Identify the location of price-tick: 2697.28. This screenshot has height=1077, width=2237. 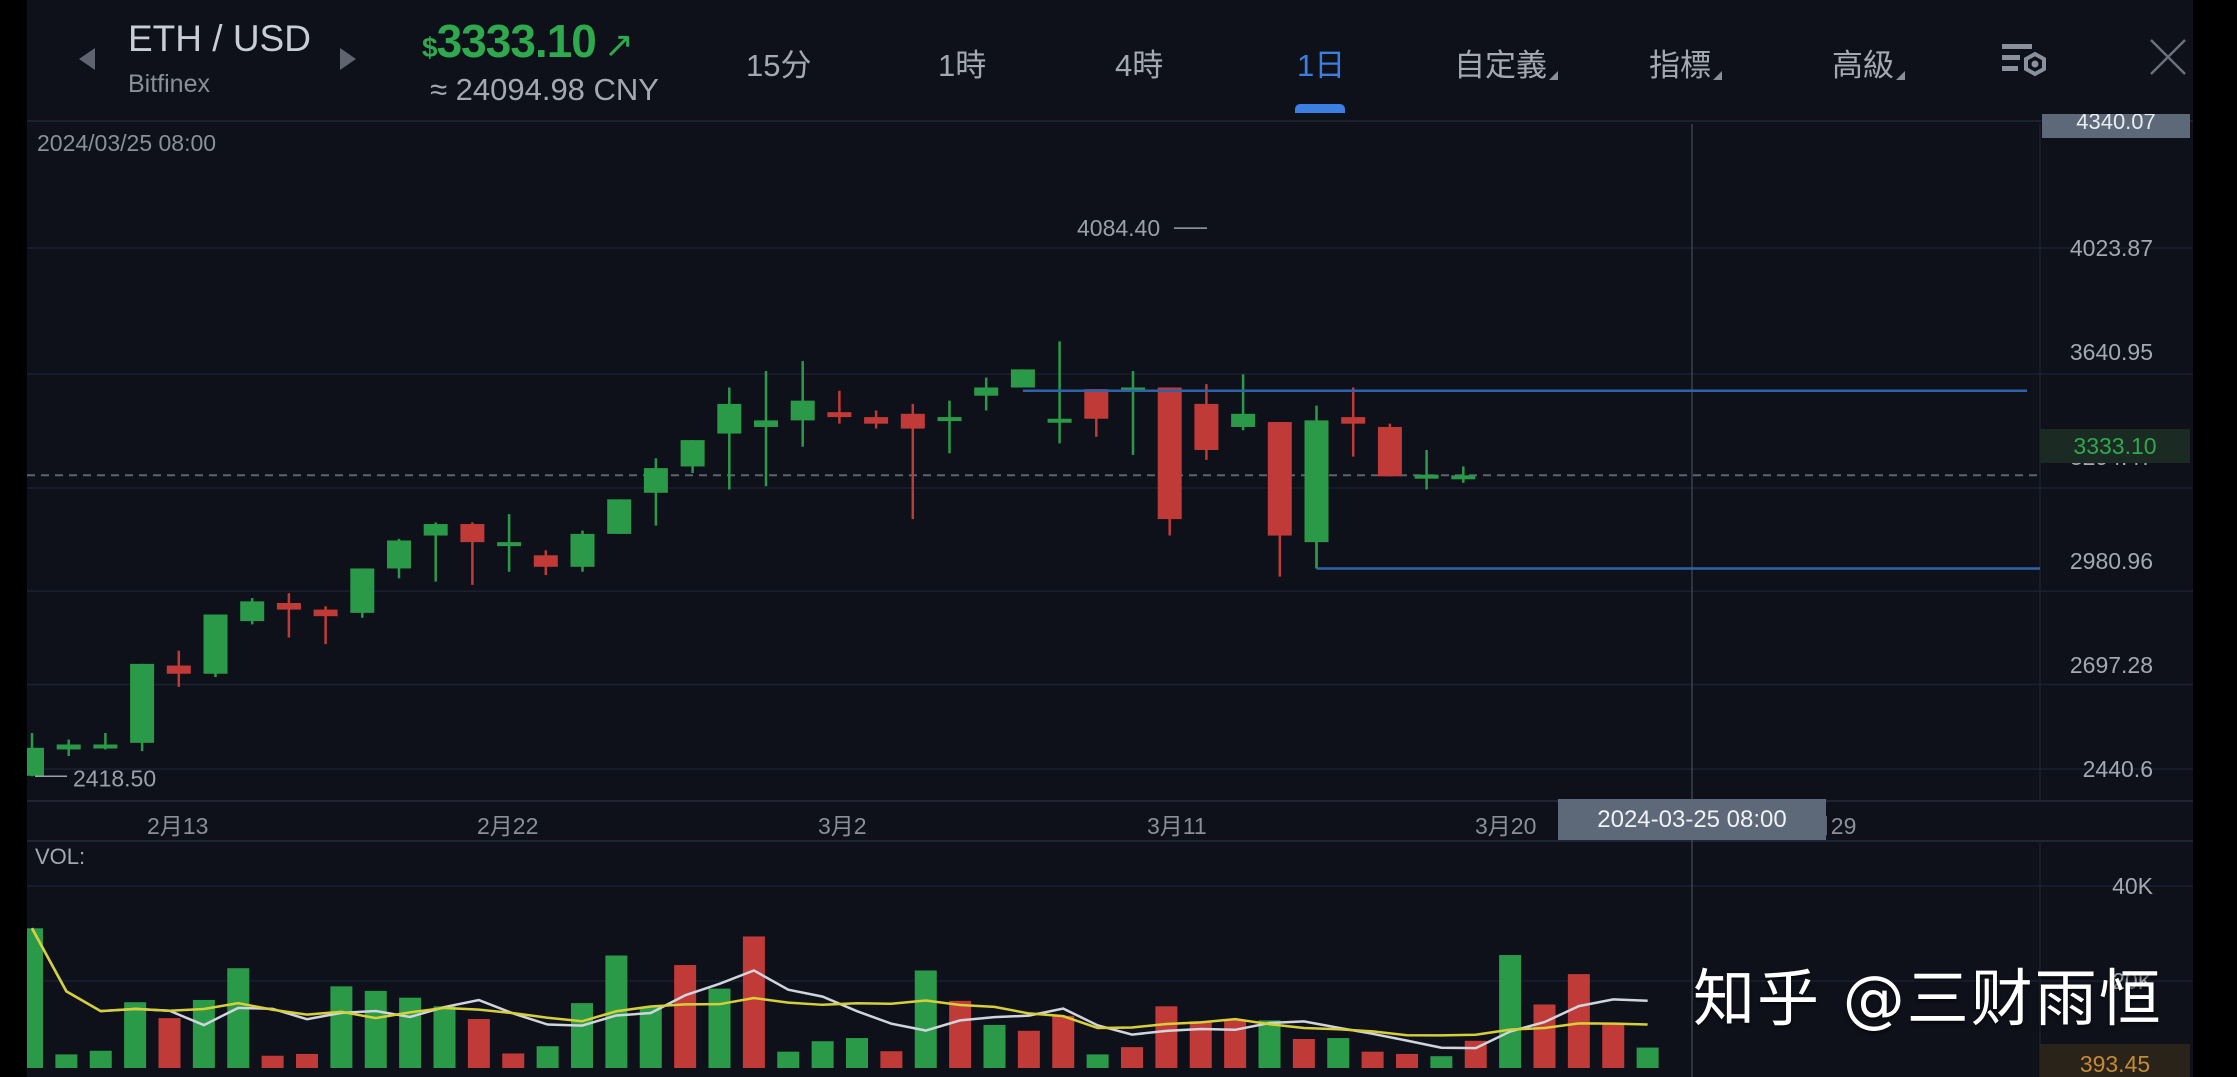
(2111, 665).